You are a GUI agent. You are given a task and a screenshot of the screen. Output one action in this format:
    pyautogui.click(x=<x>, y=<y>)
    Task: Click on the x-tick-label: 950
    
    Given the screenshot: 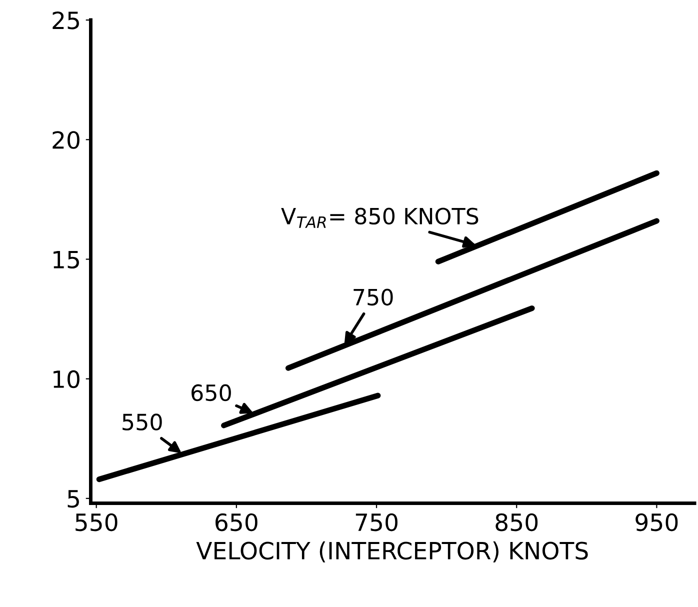 What is the action you would take?
    pyautogui.click(x=657, y=522)
    